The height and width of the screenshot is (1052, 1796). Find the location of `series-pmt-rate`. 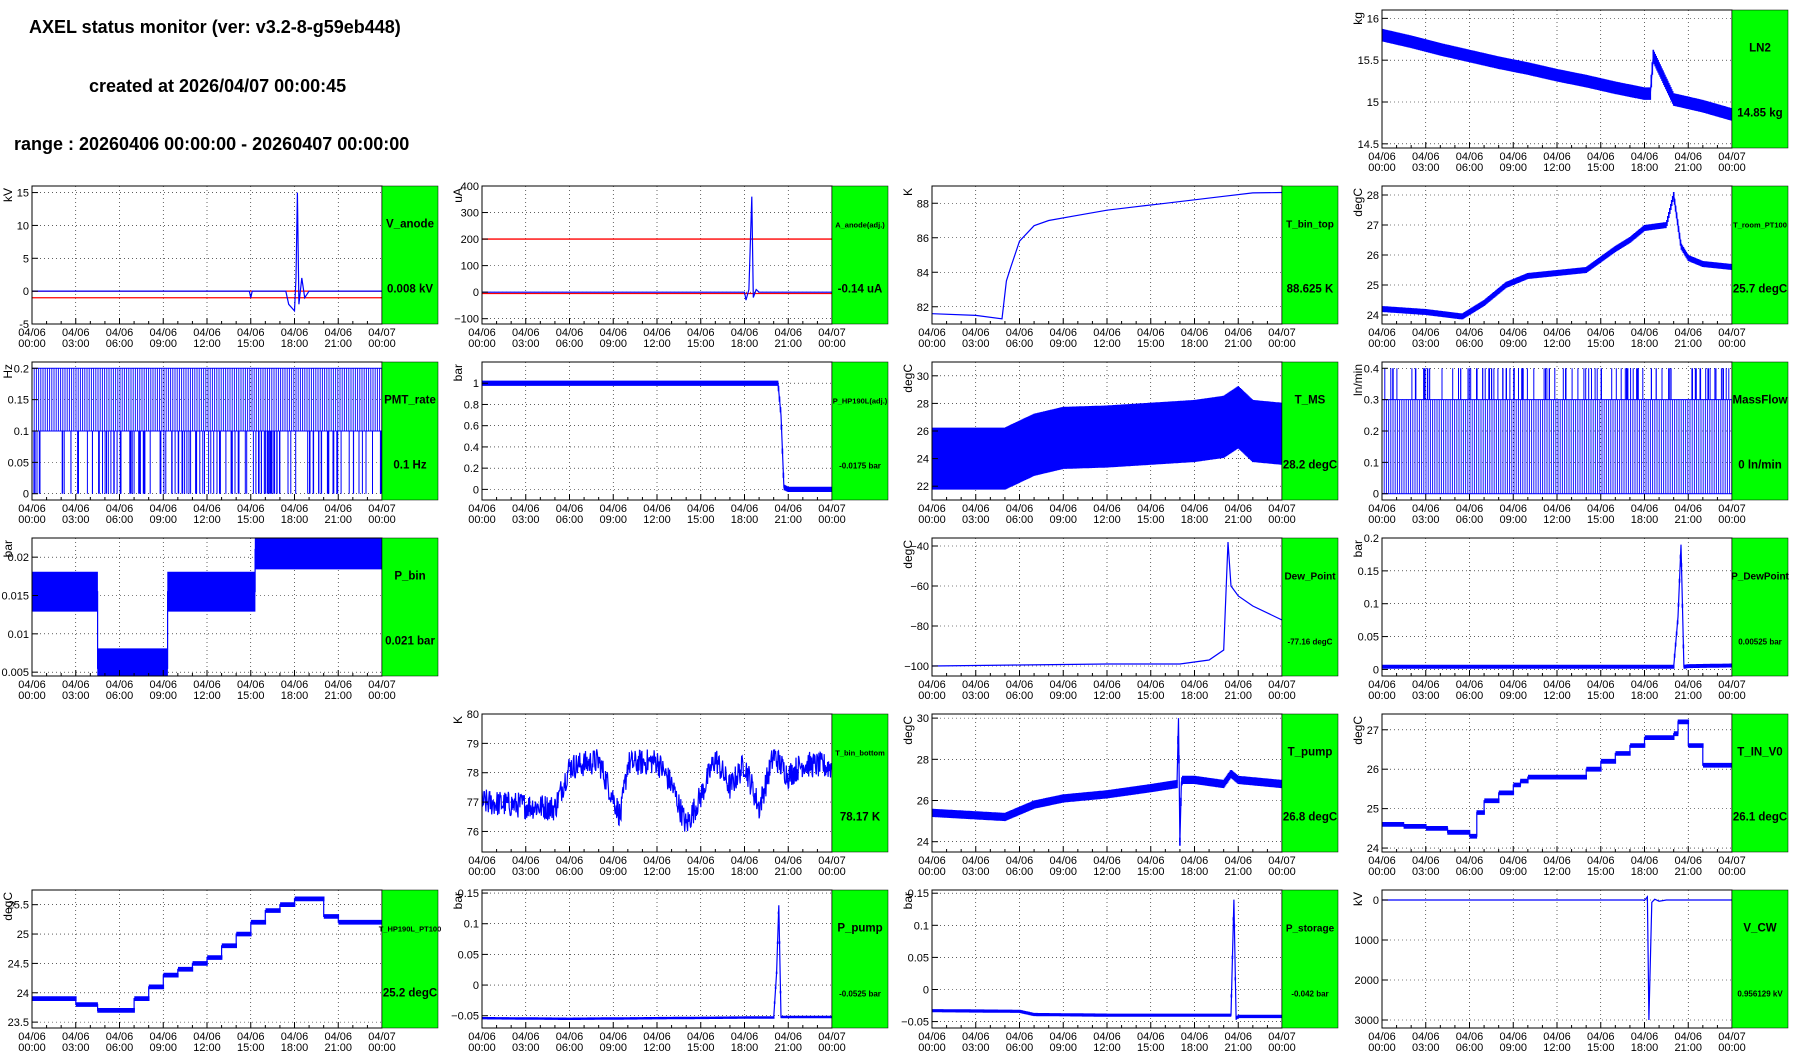

series-pmt-rate is located at coordinates (207, 430).